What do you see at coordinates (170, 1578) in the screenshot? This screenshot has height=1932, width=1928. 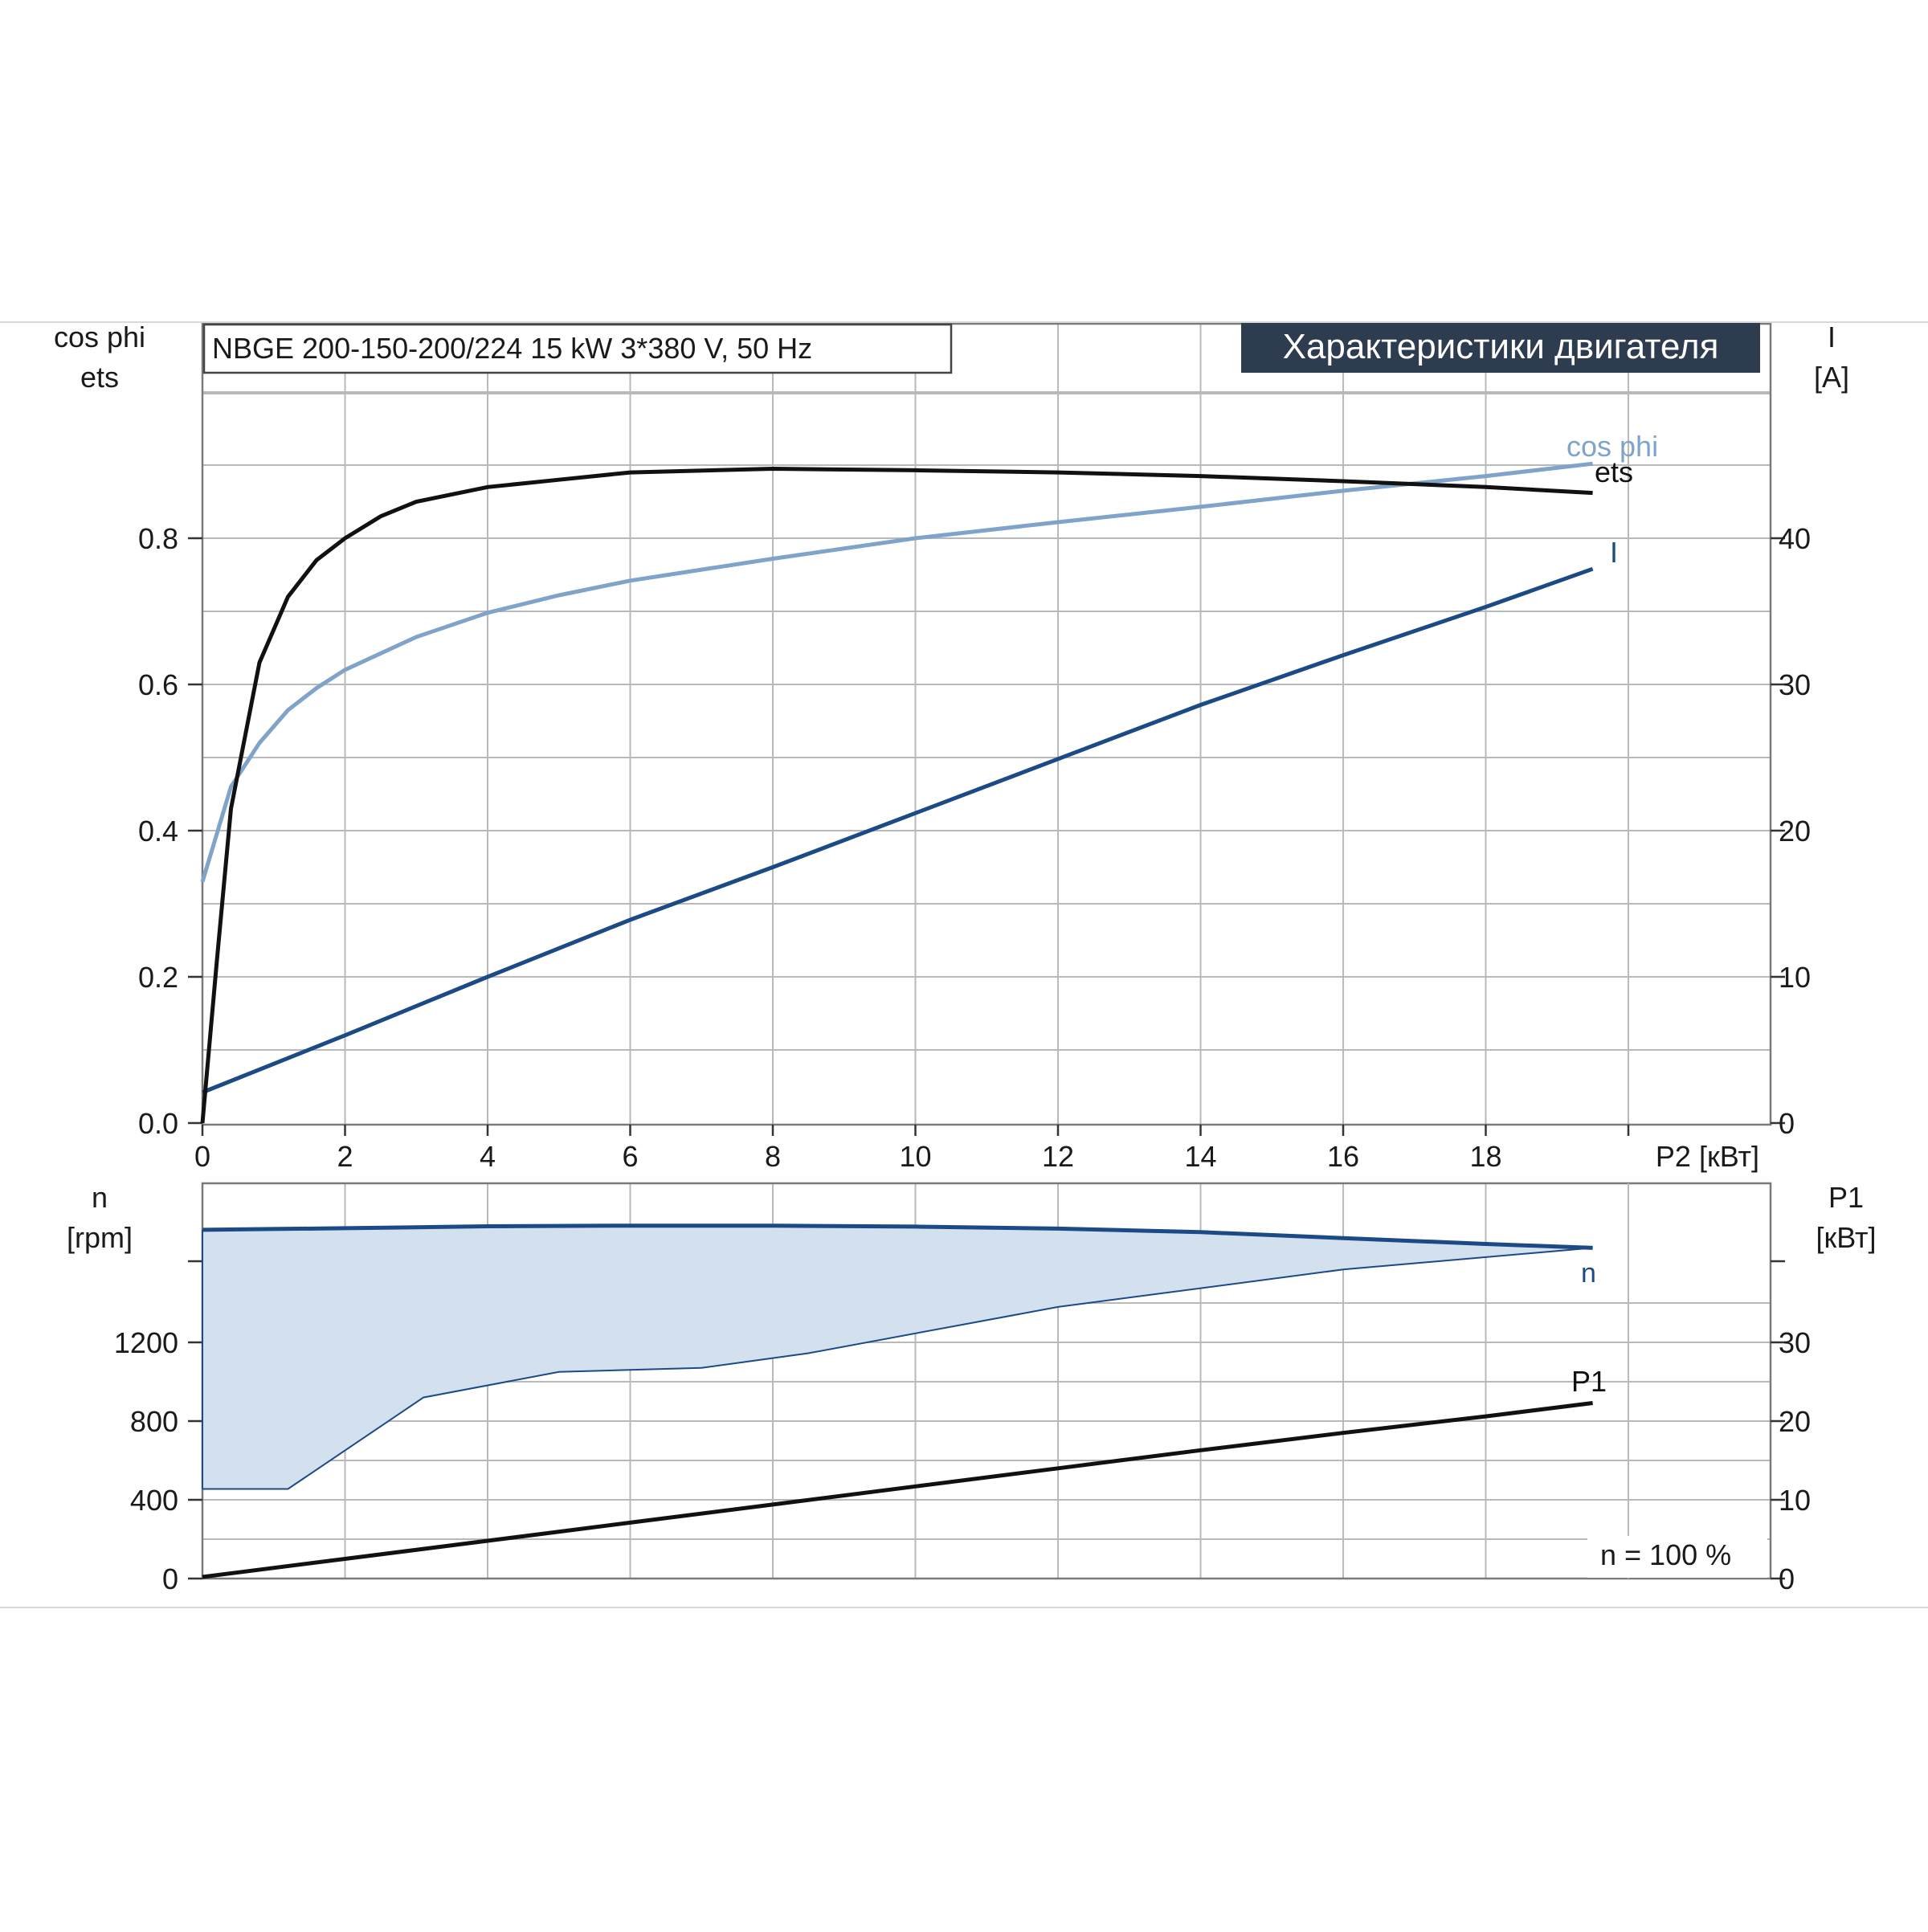 I see `bottom-left-tick-label: 0` at bounding box center [170, 1578].